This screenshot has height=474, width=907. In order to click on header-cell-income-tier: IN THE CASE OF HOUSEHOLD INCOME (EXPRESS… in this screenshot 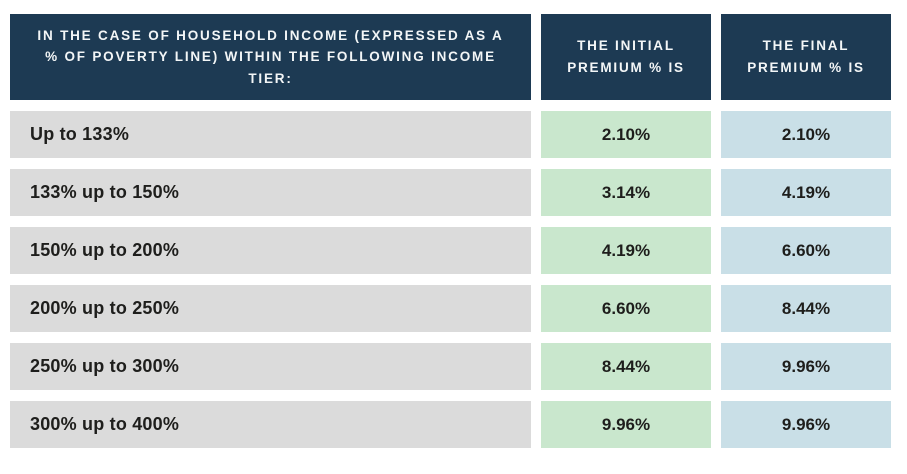, I will do `click(270, 57)`.